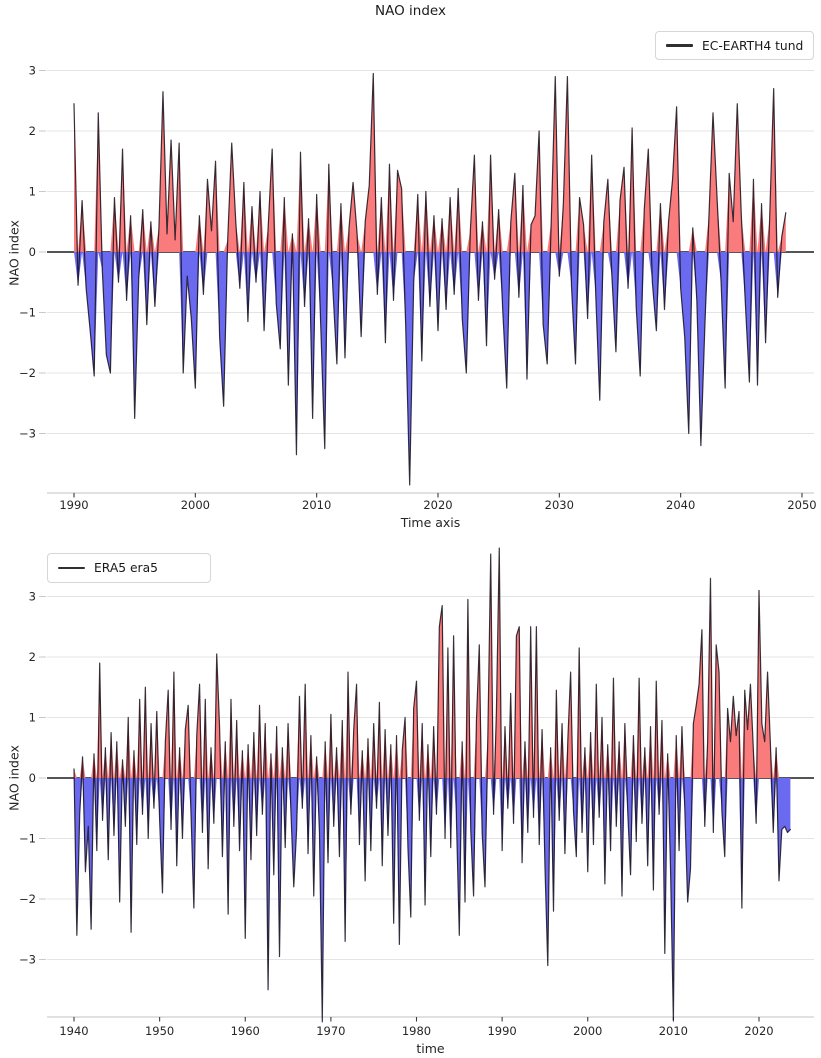 This screenshot has height=1058, width=821. Describe the element at coordinates (330, 1031) in the screenshot. I see `x-tick-label: 1970` at that location.